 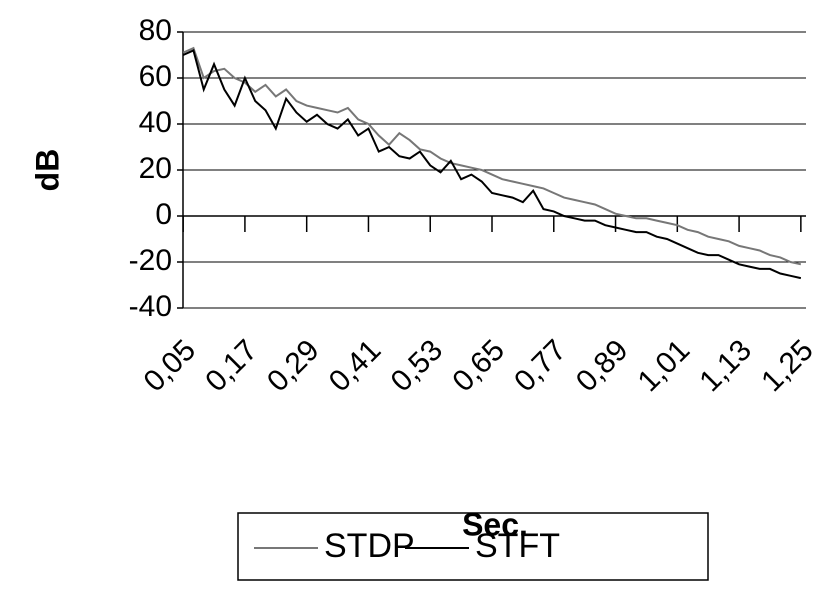 What do you see at coordinates (664, 366) in the screenshot?
I see `x-tick-label: 1,01` at bounding box center [664, 366].